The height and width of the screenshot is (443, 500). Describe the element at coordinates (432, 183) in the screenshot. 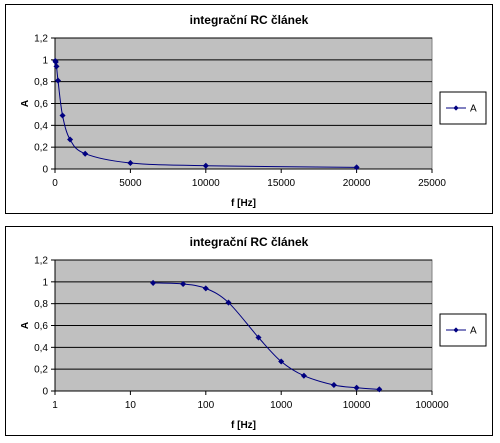

I see `x-tick-label: 25000` at that location.